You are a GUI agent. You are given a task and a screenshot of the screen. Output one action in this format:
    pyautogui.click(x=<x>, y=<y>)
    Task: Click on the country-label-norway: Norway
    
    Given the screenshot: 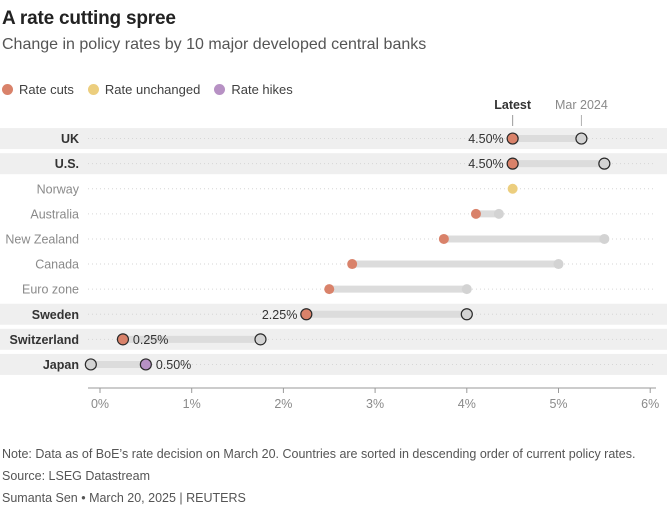 What is the action you would take?
    pyautogui.click(x=58, y=189)
    